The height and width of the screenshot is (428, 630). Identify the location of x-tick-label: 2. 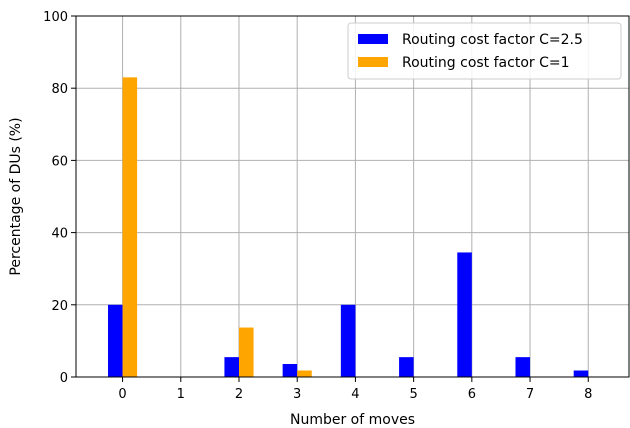
(239, 394).